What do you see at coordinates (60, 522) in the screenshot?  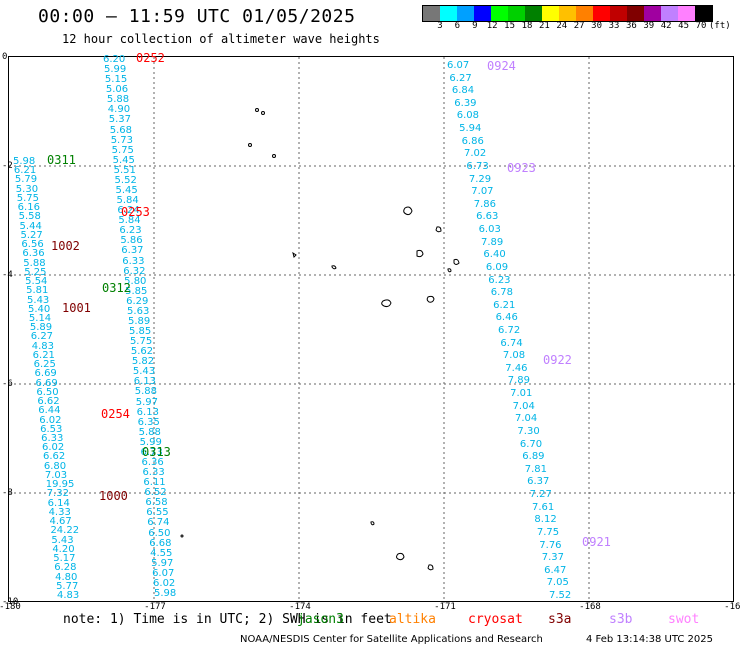 I see `wave-height-label: 4.67` at bounding box center [60, 522].